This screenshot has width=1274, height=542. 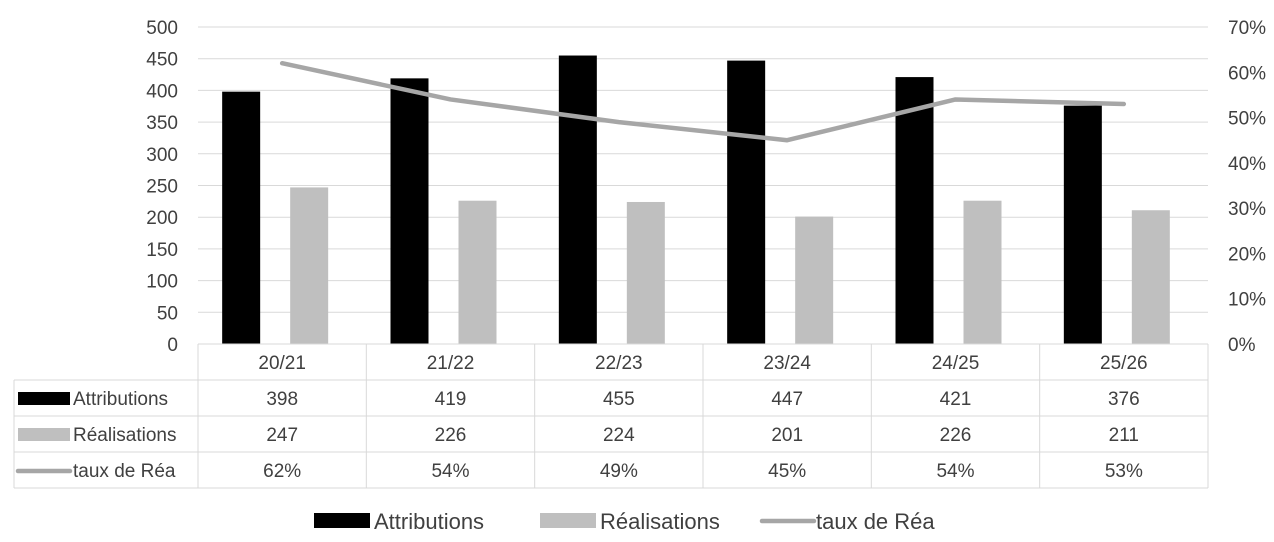 What do you see at coordinates (162, 218) in the screenshot?
I see `y-left-tick-label: 200` at bounding box center [162, 218].